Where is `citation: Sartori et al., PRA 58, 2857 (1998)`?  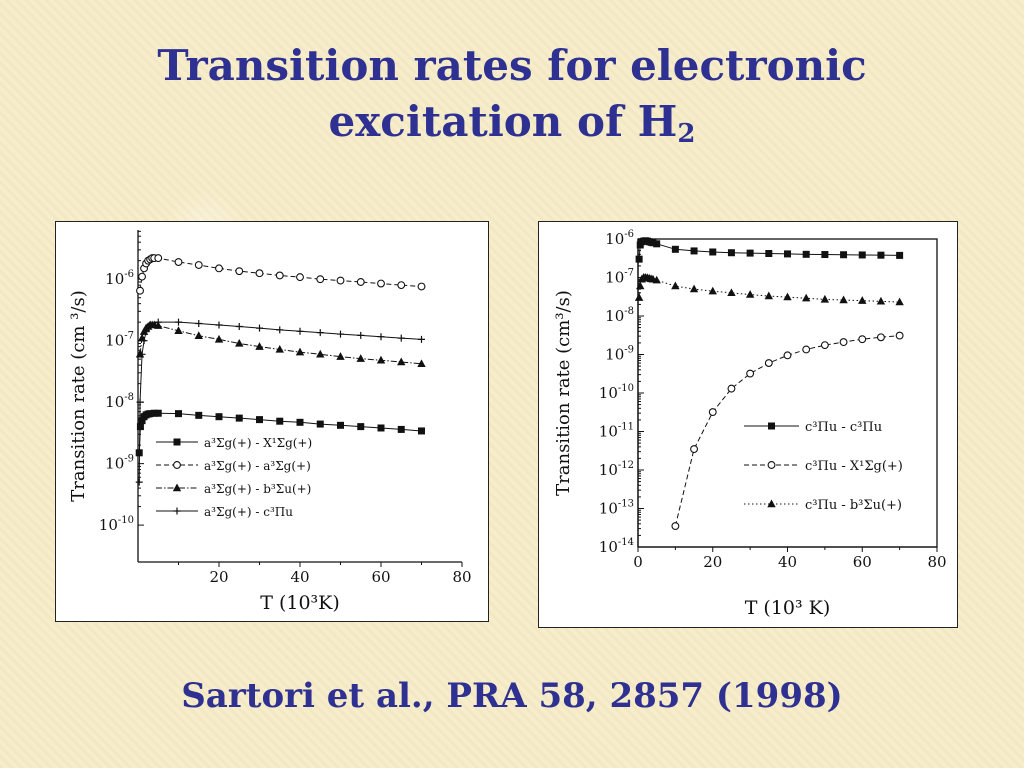 citation: Sartori et al., PRA 58, 2857 (1998) is located at coordinates (512, 696).